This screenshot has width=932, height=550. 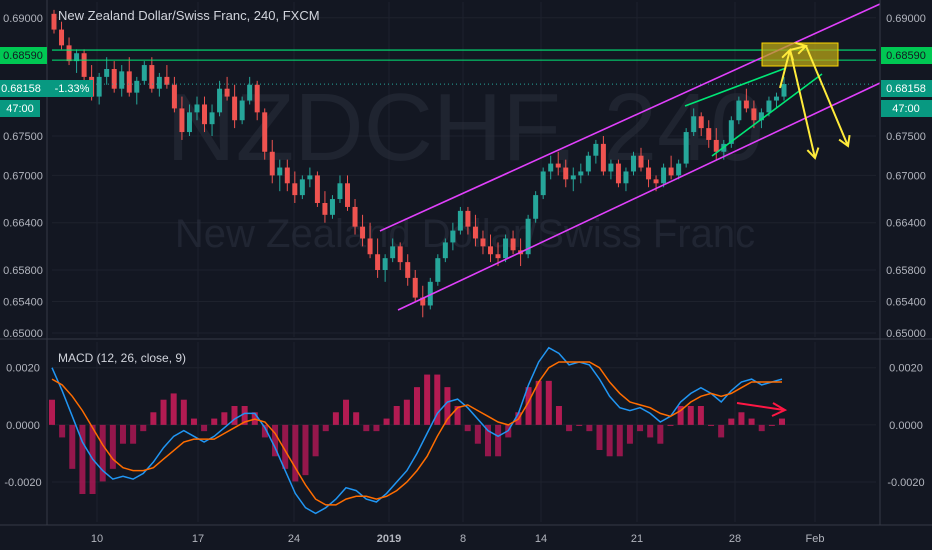 I want to click on macd-tick-label: 0.0020, so click(x=906, y=369).